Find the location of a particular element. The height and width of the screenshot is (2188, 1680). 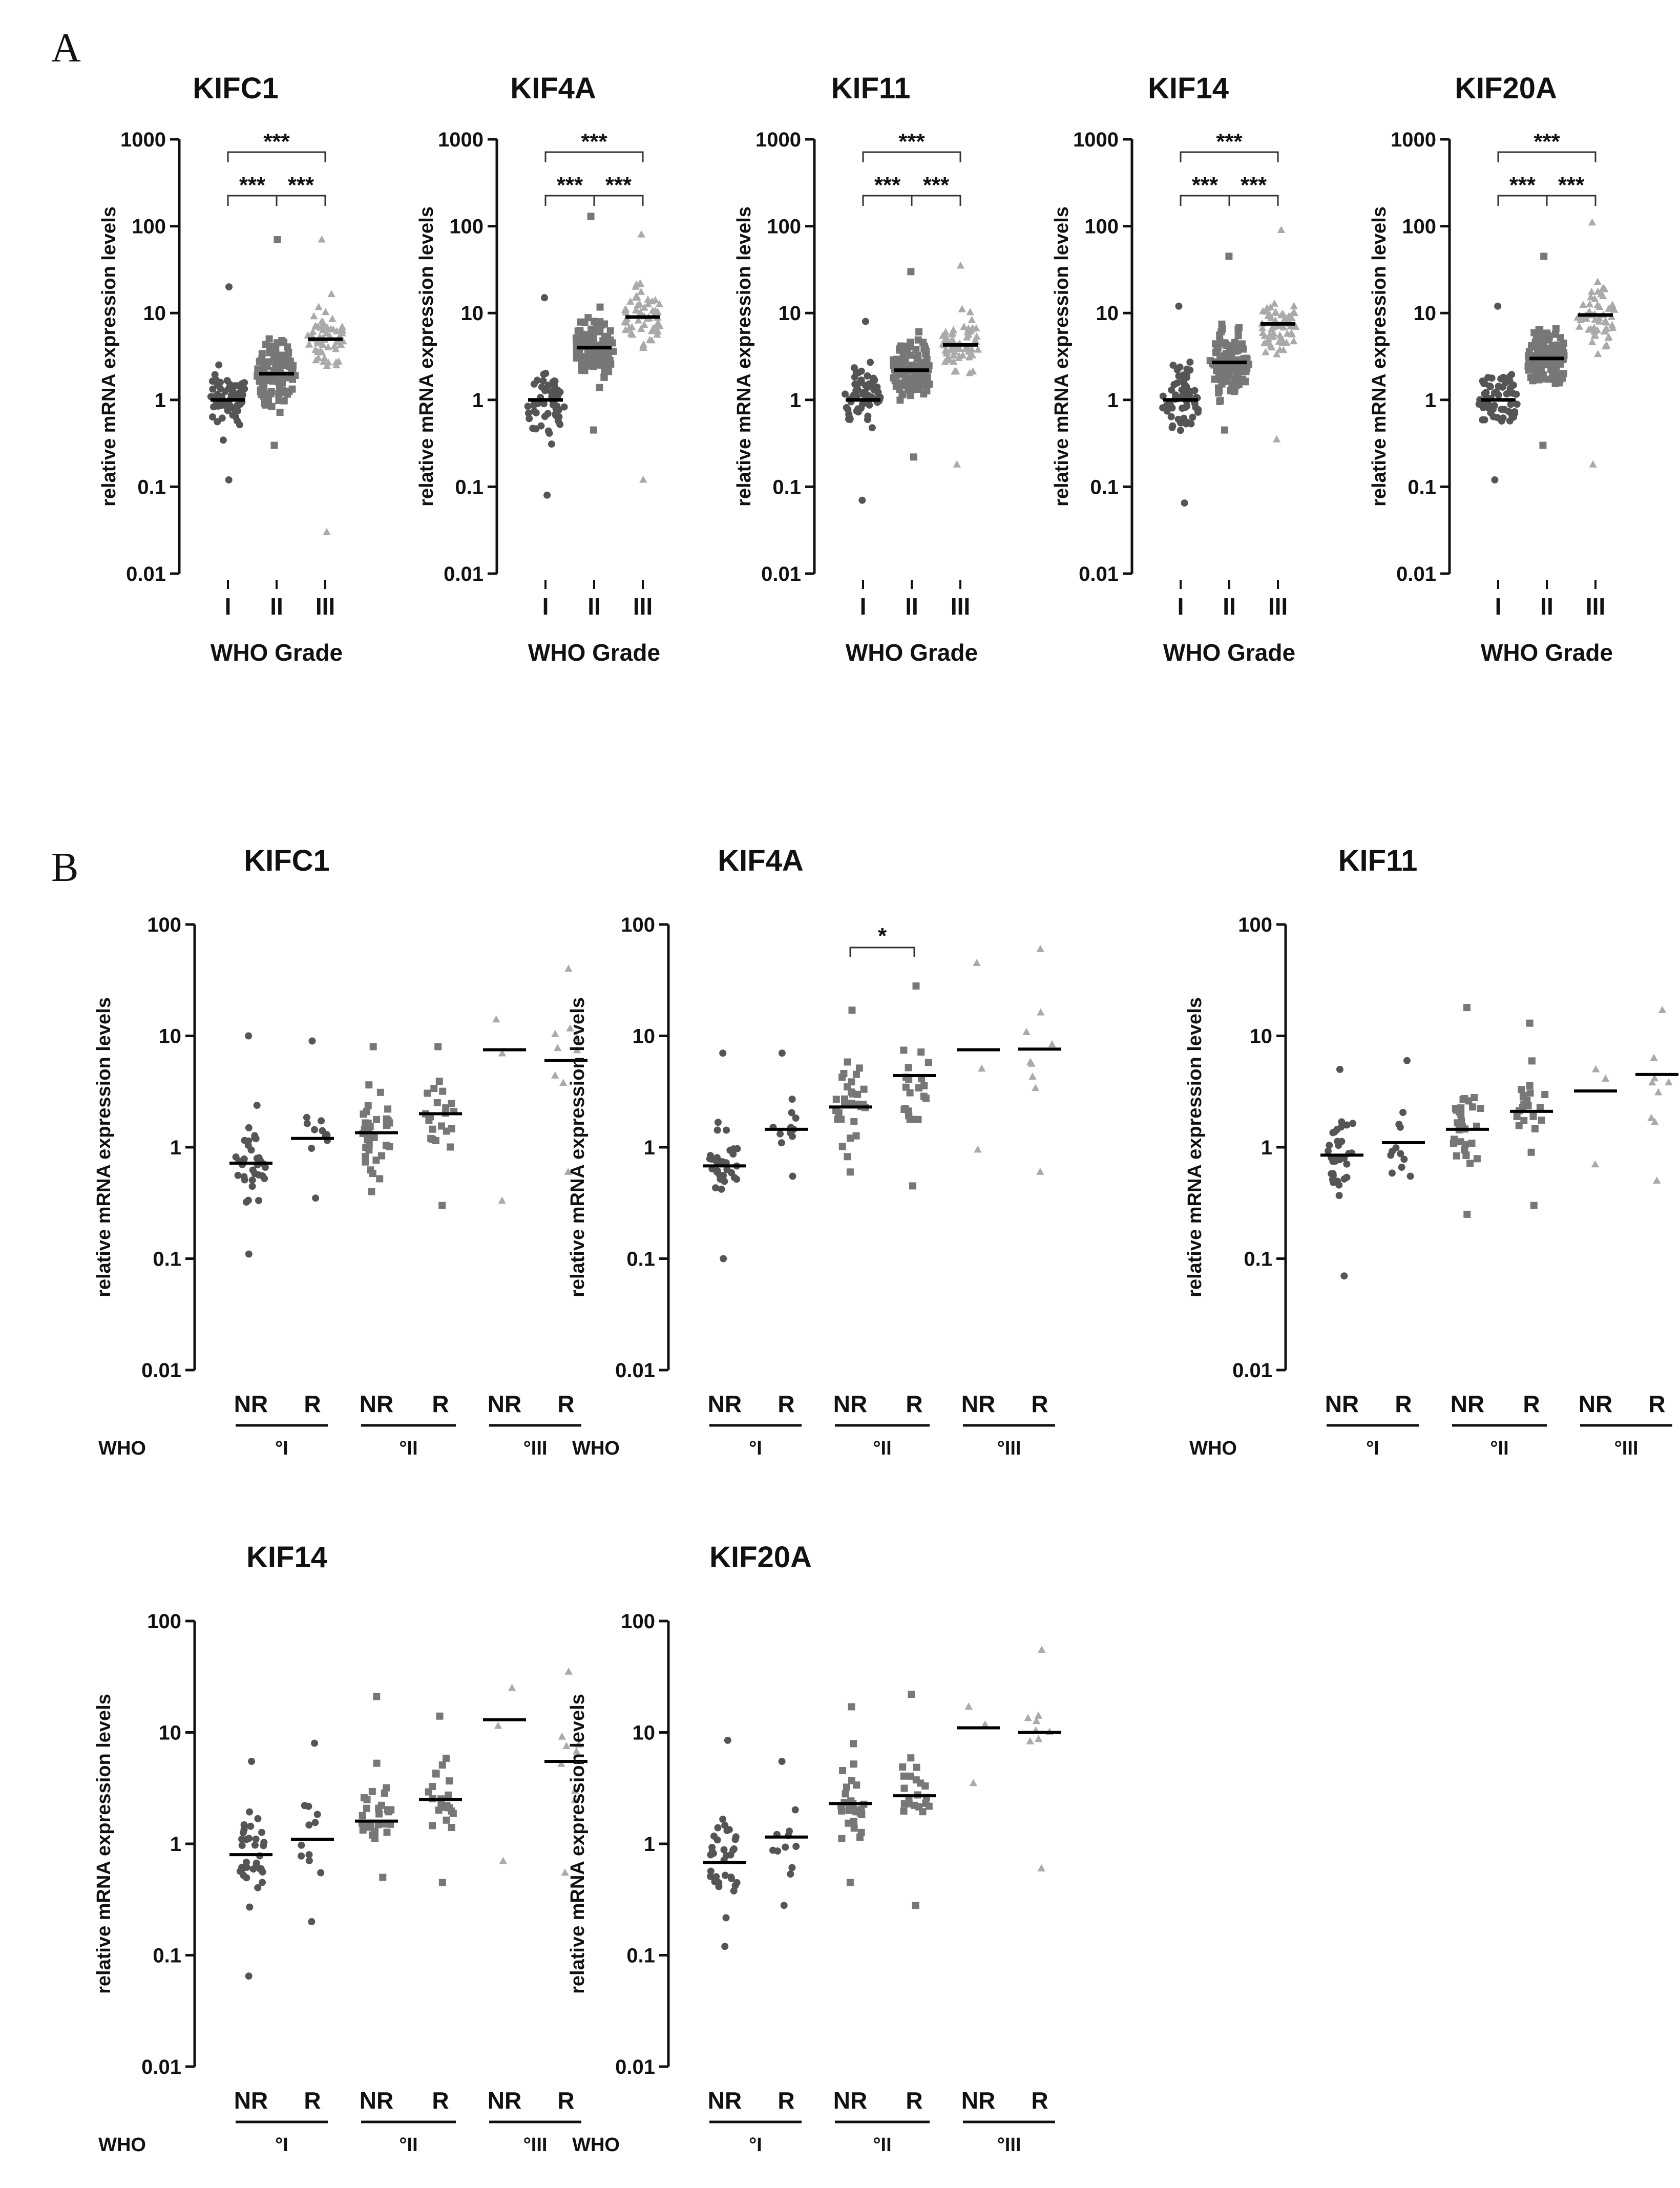

x-axis-title: WHO is located at coordinates (122, 1448).